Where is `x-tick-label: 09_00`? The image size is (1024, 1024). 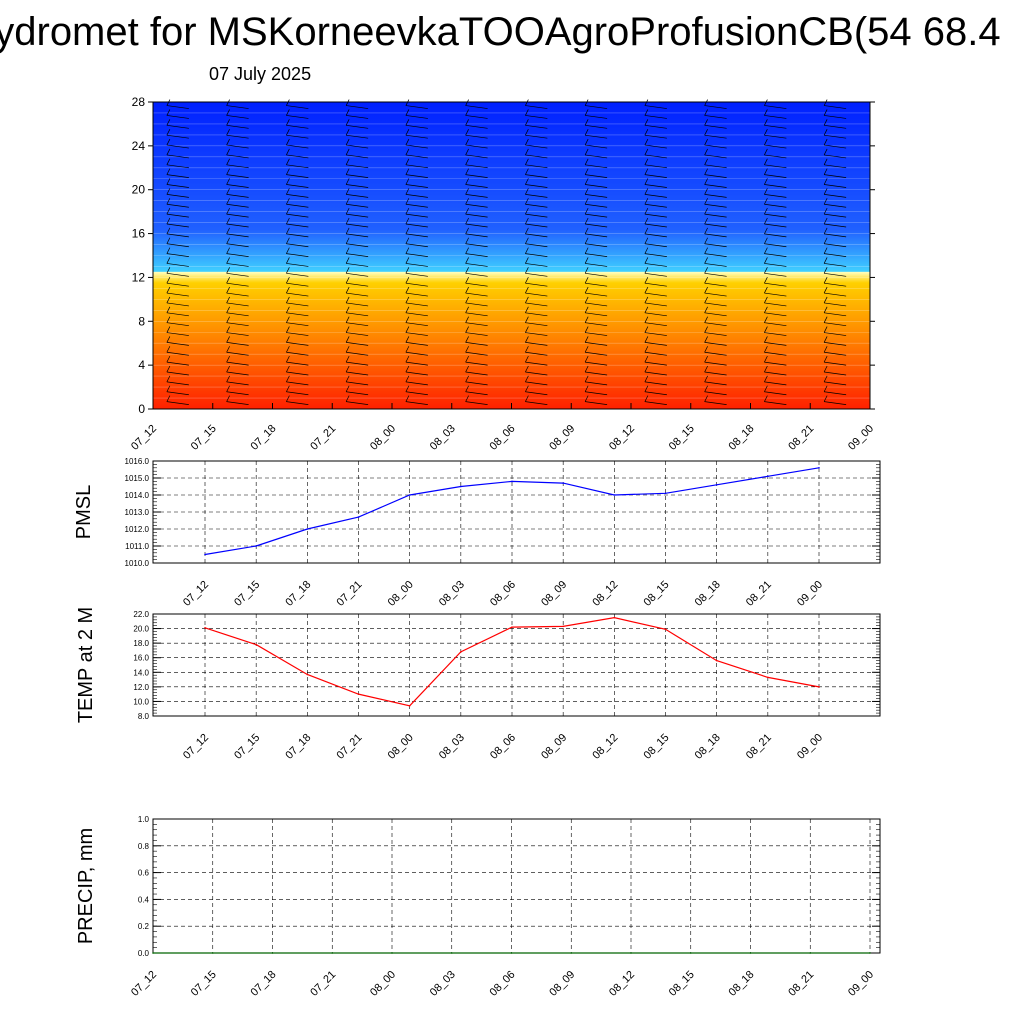
x-tick-label: 09_00 is located at coordinates (861, 984).